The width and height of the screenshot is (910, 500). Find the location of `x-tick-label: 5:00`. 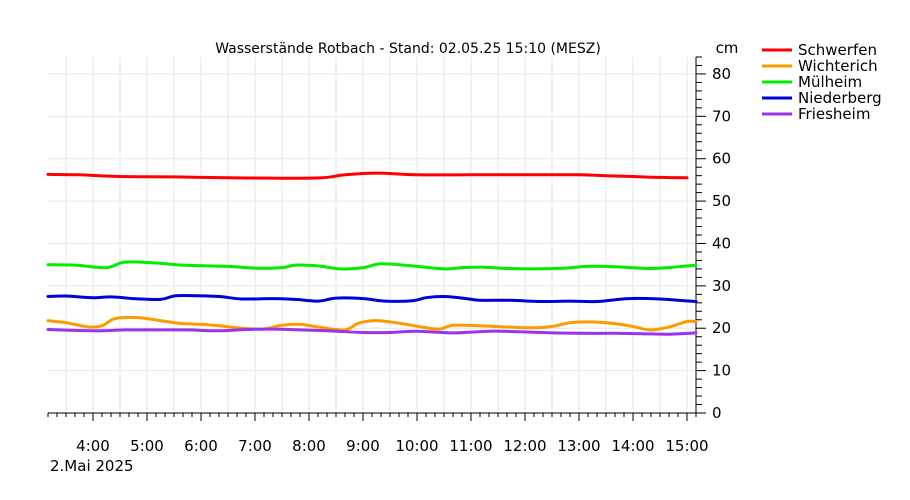

x-tick-label: 5:00 is located at coordinates (147, 446).